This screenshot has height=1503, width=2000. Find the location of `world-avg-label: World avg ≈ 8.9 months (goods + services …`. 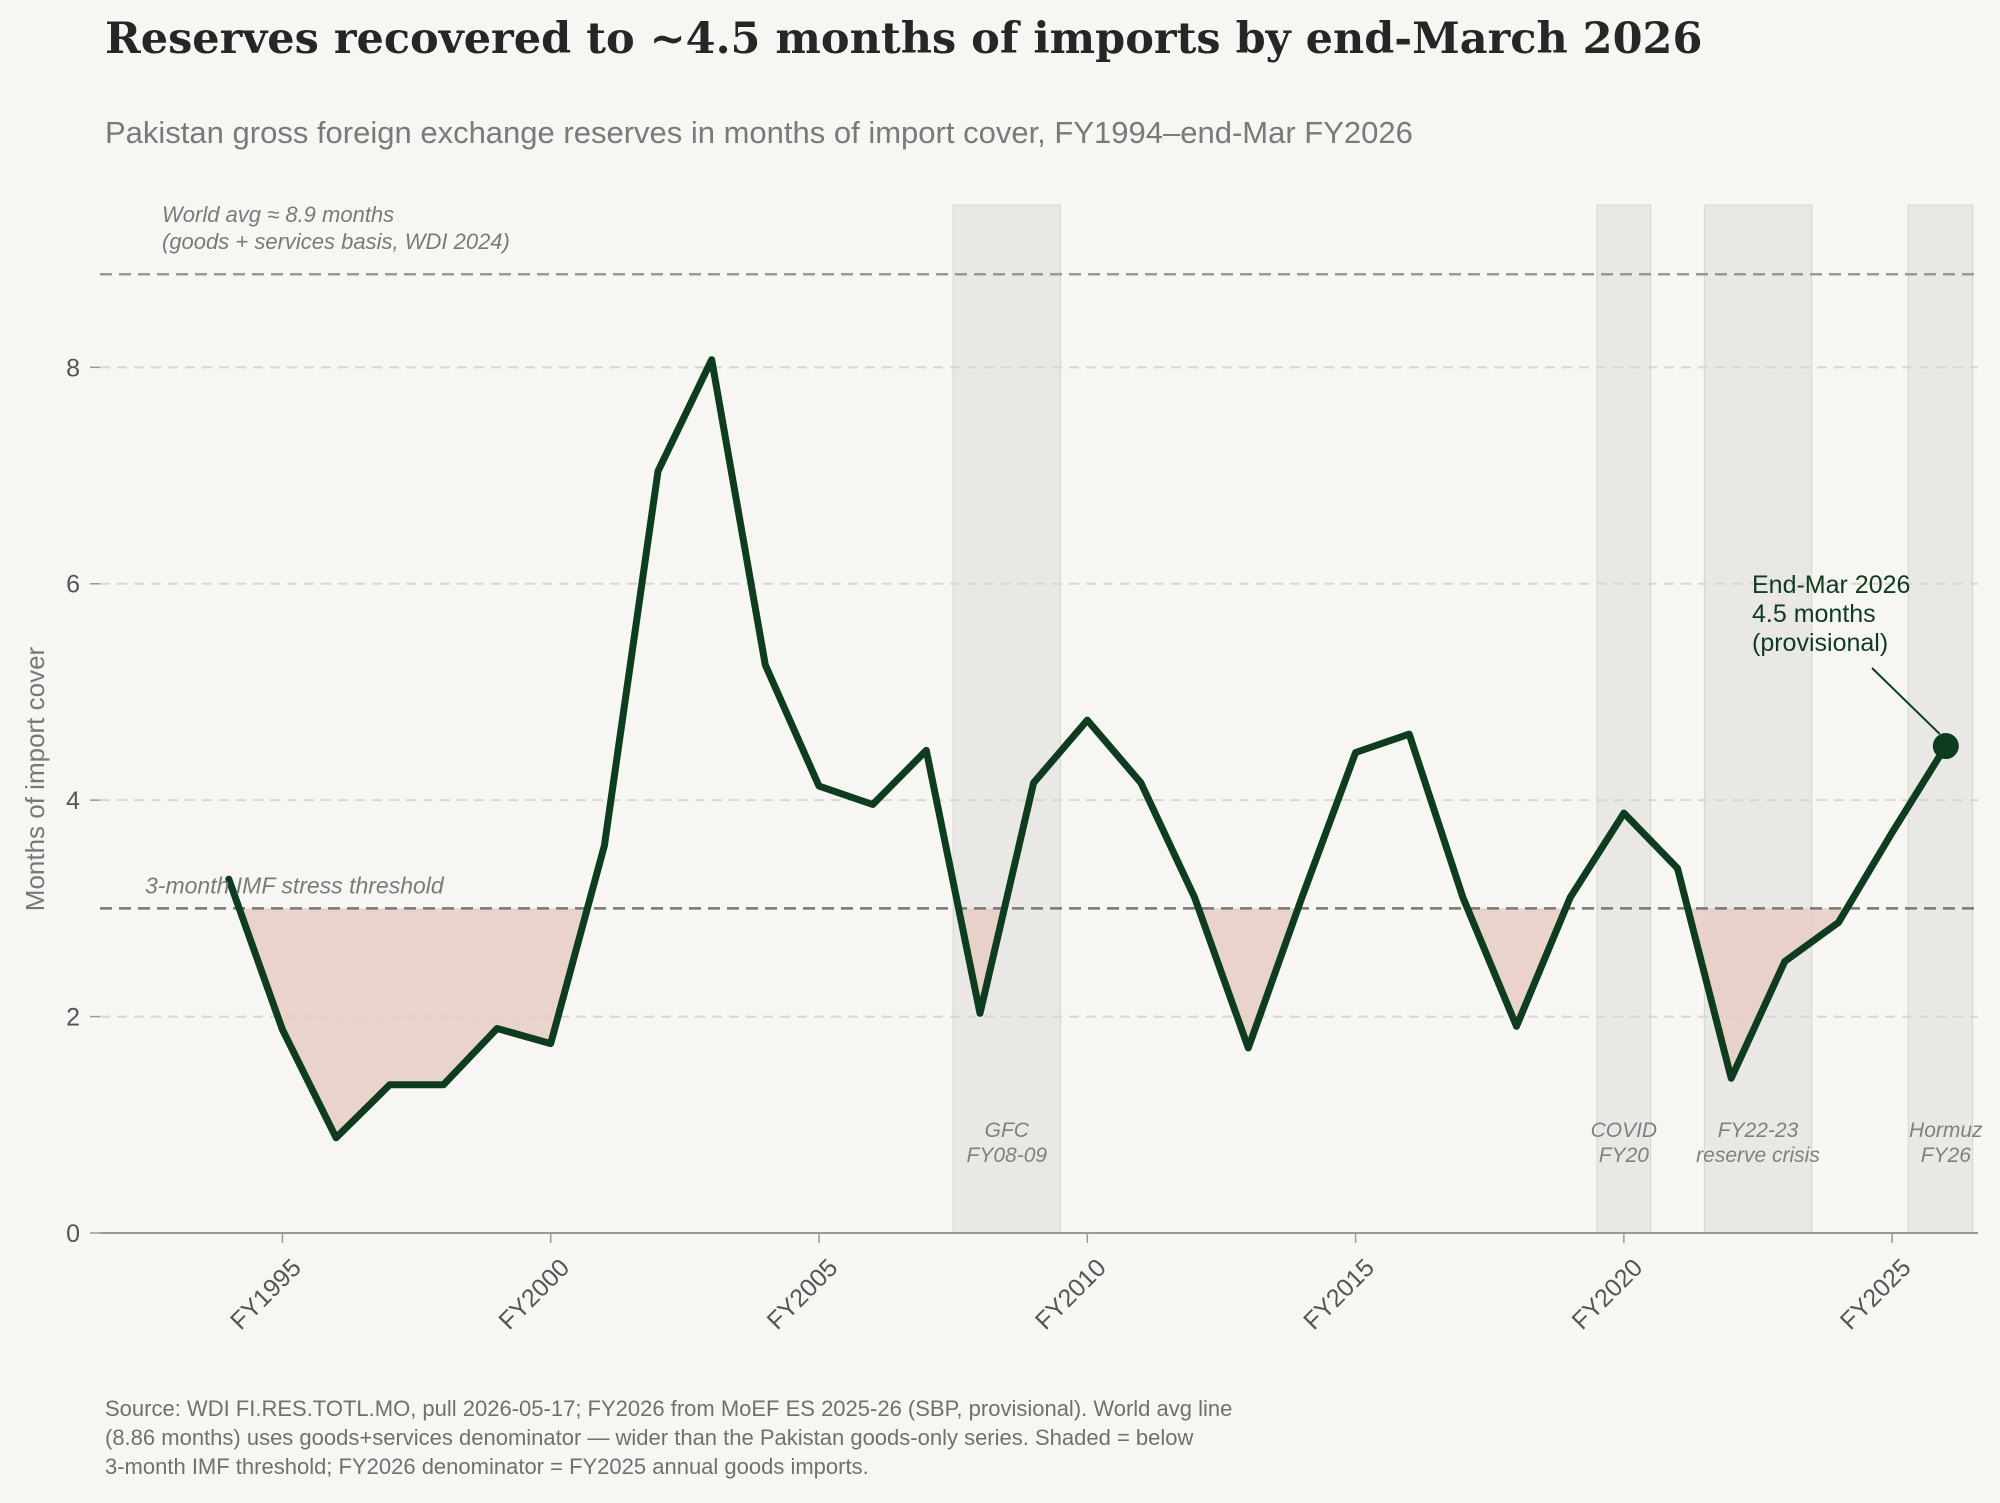

world-avg-label: World avg ≈ 8.9 months (goods + services … is located at coordinates (336, 228).